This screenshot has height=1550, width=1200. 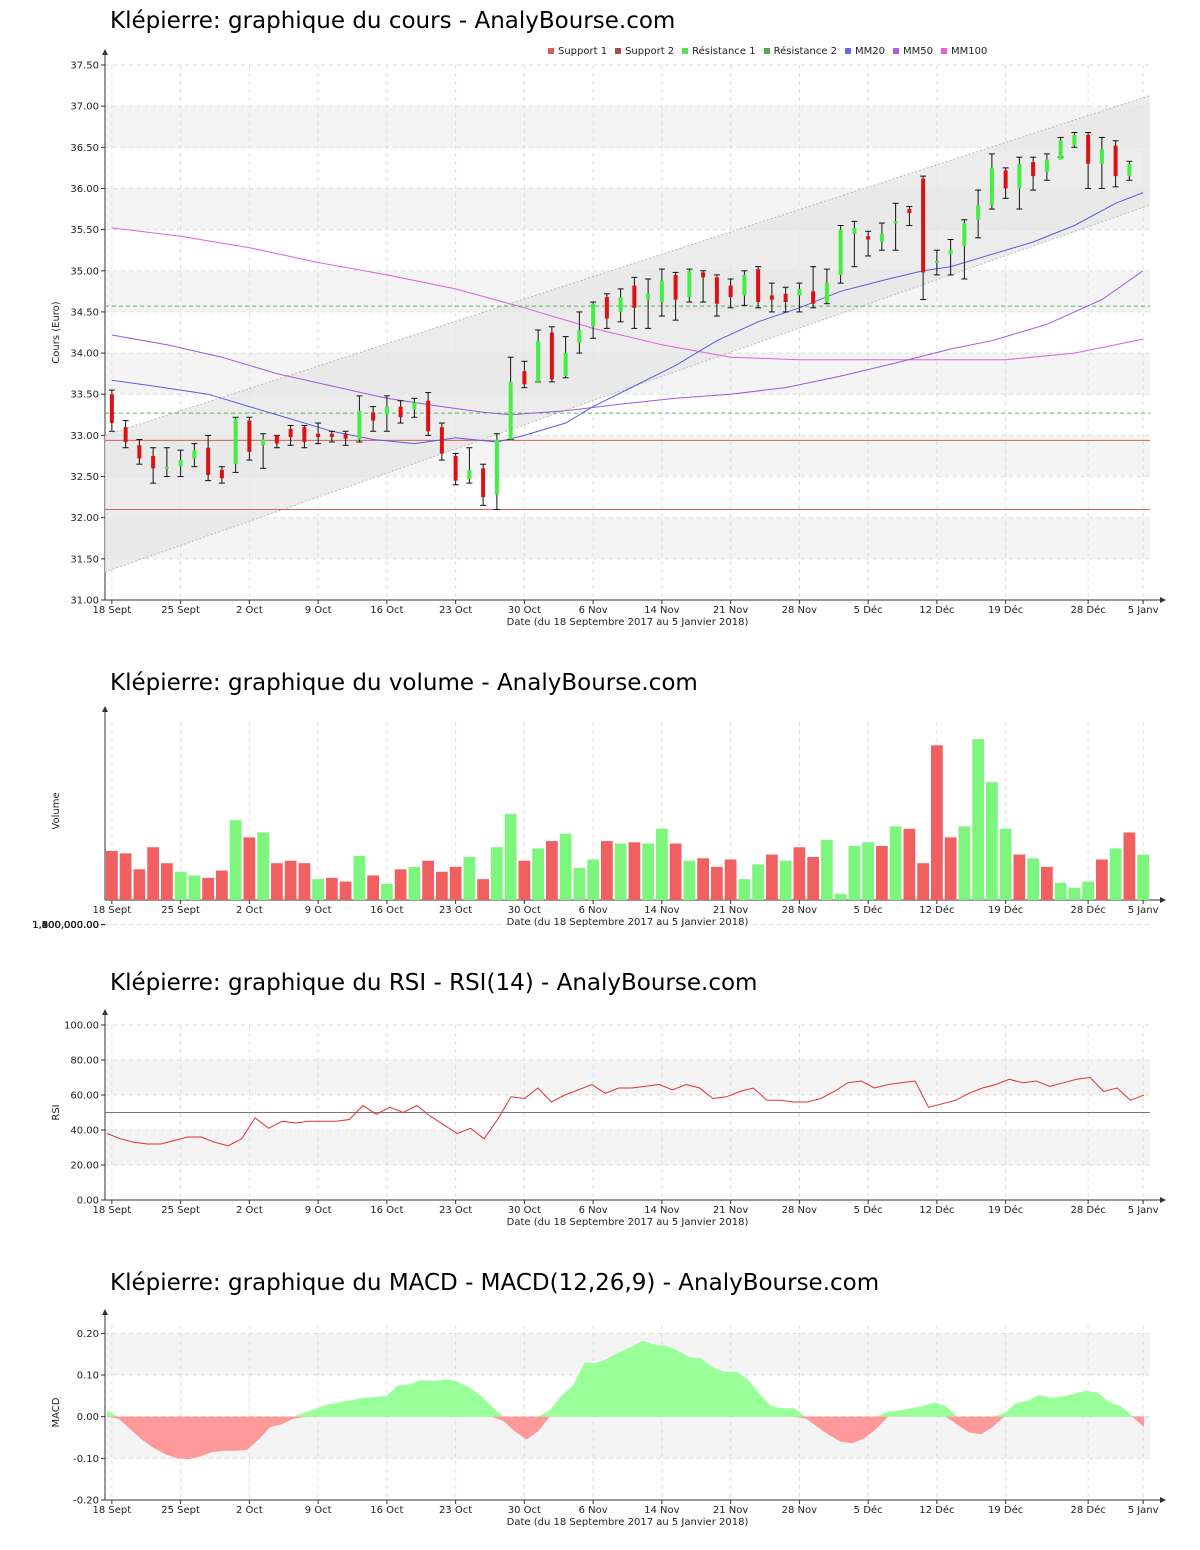 What do you see at coordinates (84, 436) in the screenshot?
I see `price-ytick: 33.00` at bounding box center [84, 436].